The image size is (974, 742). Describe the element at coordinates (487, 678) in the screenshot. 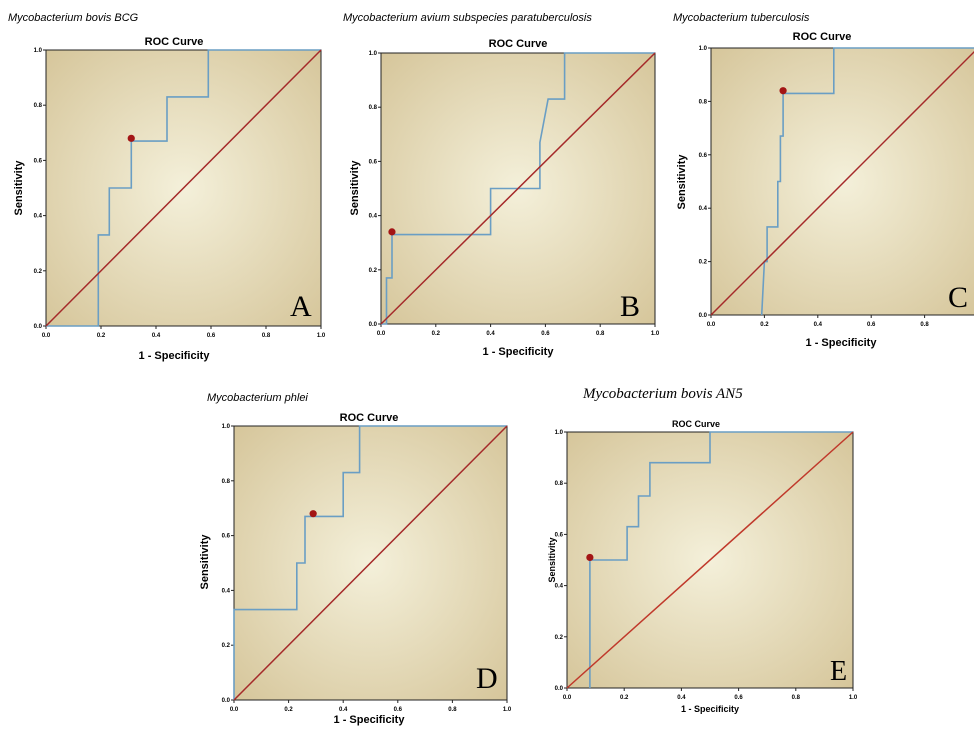

I see `panel-letter: D` at that location.